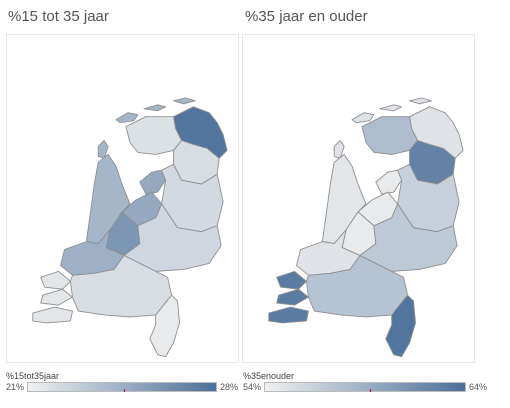 Image resolution: width=510 pixels, height=408 pixels. Describe the element at coordinates (153, 135) in the screenshot. I see `left-region-friesland` at that location.